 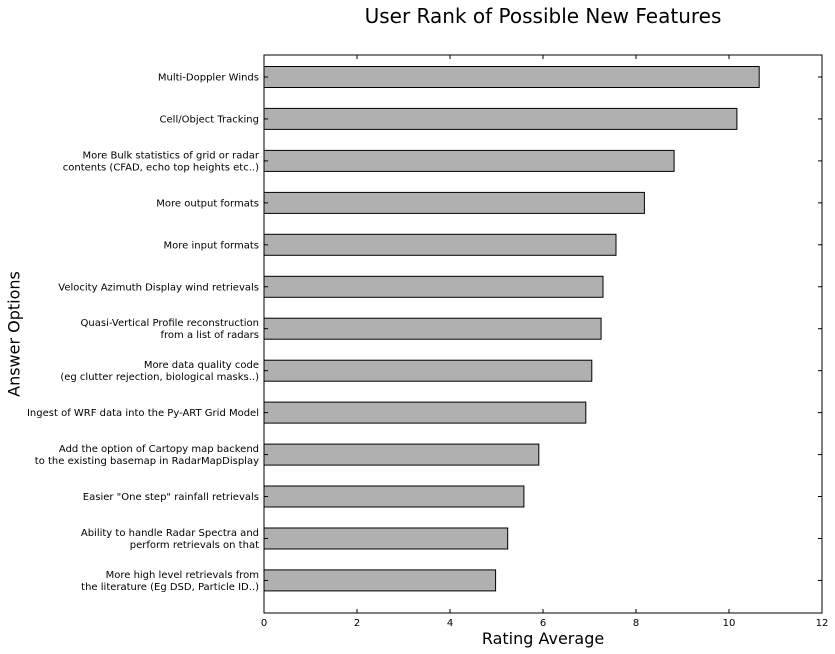 I want to click on y-tick-label: Ability to handle Radar Spectra and, so click(x=170, y=533).